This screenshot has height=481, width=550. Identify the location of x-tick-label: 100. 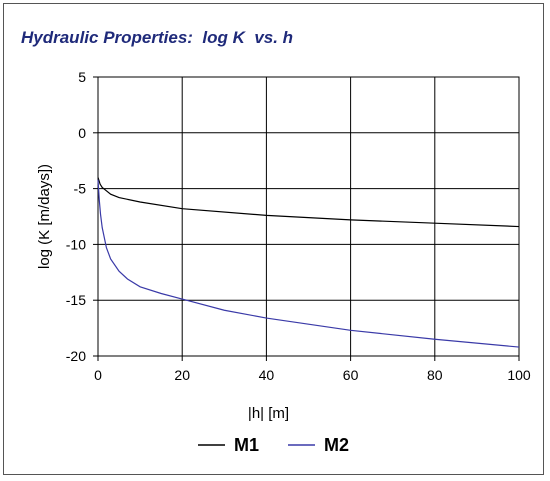
(519, 375).